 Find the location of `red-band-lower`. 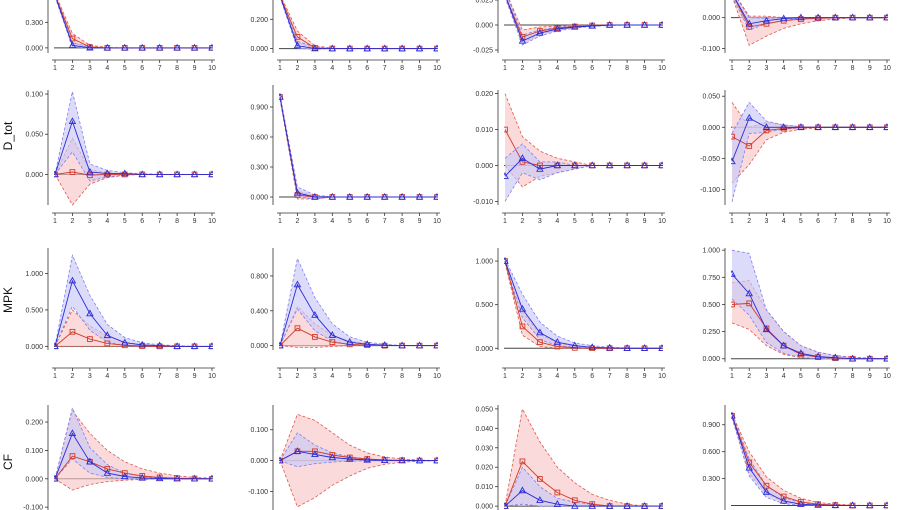

red-band-lower is located at coordinates (358, 149).